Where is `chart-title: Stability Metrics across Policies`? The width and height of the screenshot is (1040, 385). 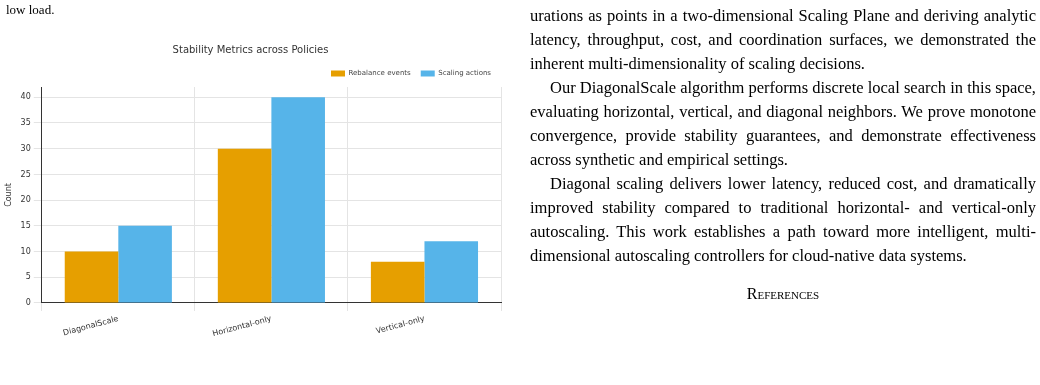
chart-title: Stability Metrics across Policies is located at coordinates (250, 49).